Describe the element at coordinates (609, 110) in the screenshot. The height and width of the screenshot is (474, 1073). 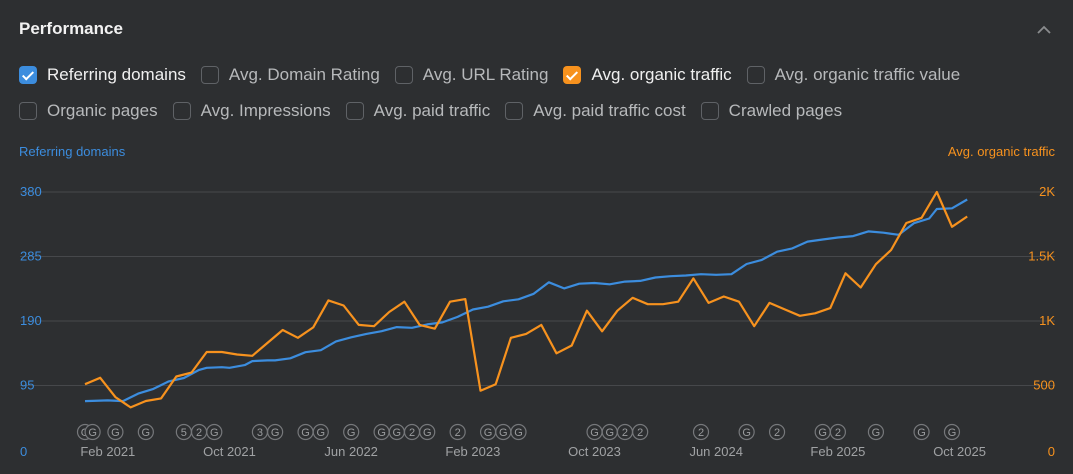
I see `checkbox-label: Avg. paid traffic cost` at that location.